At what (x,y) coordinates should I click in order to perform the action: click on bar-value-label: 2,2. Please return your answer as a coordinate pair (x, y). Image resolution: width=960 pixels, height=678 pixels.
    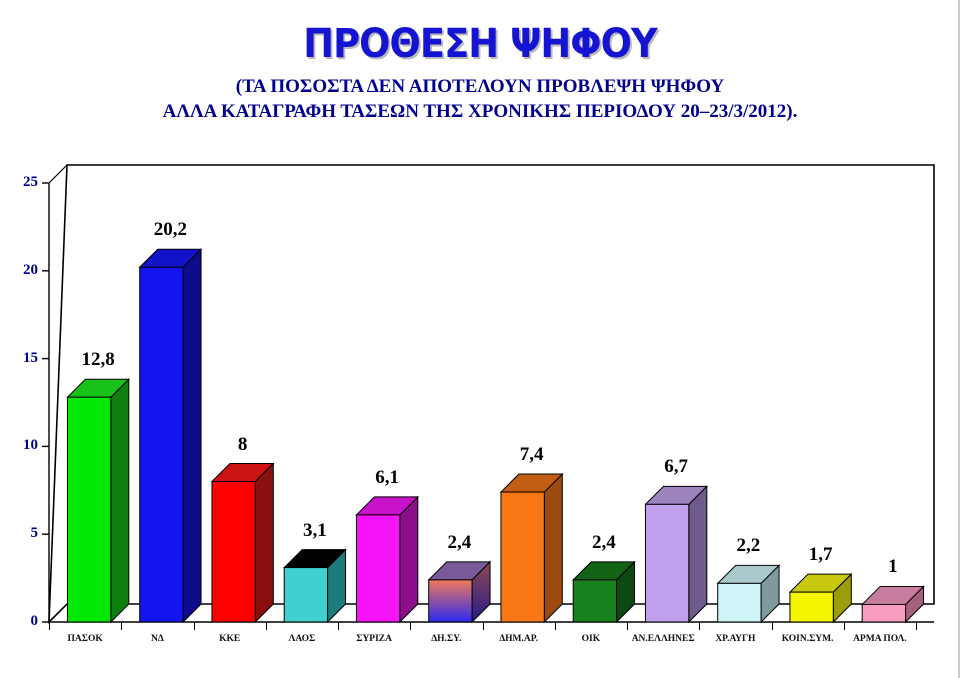
    Looking at the image, I should click on (748, 546).